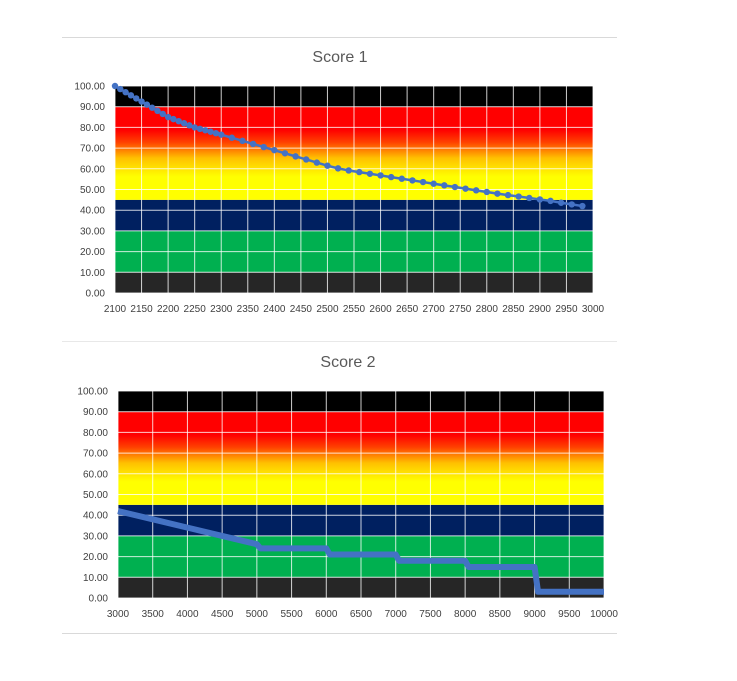 Image resolution: width=737 pixels, height=681 pixels. Describe the element at coordinates (257, 614) in the screenshot. I see `x-tick-label: 5000` at that location.